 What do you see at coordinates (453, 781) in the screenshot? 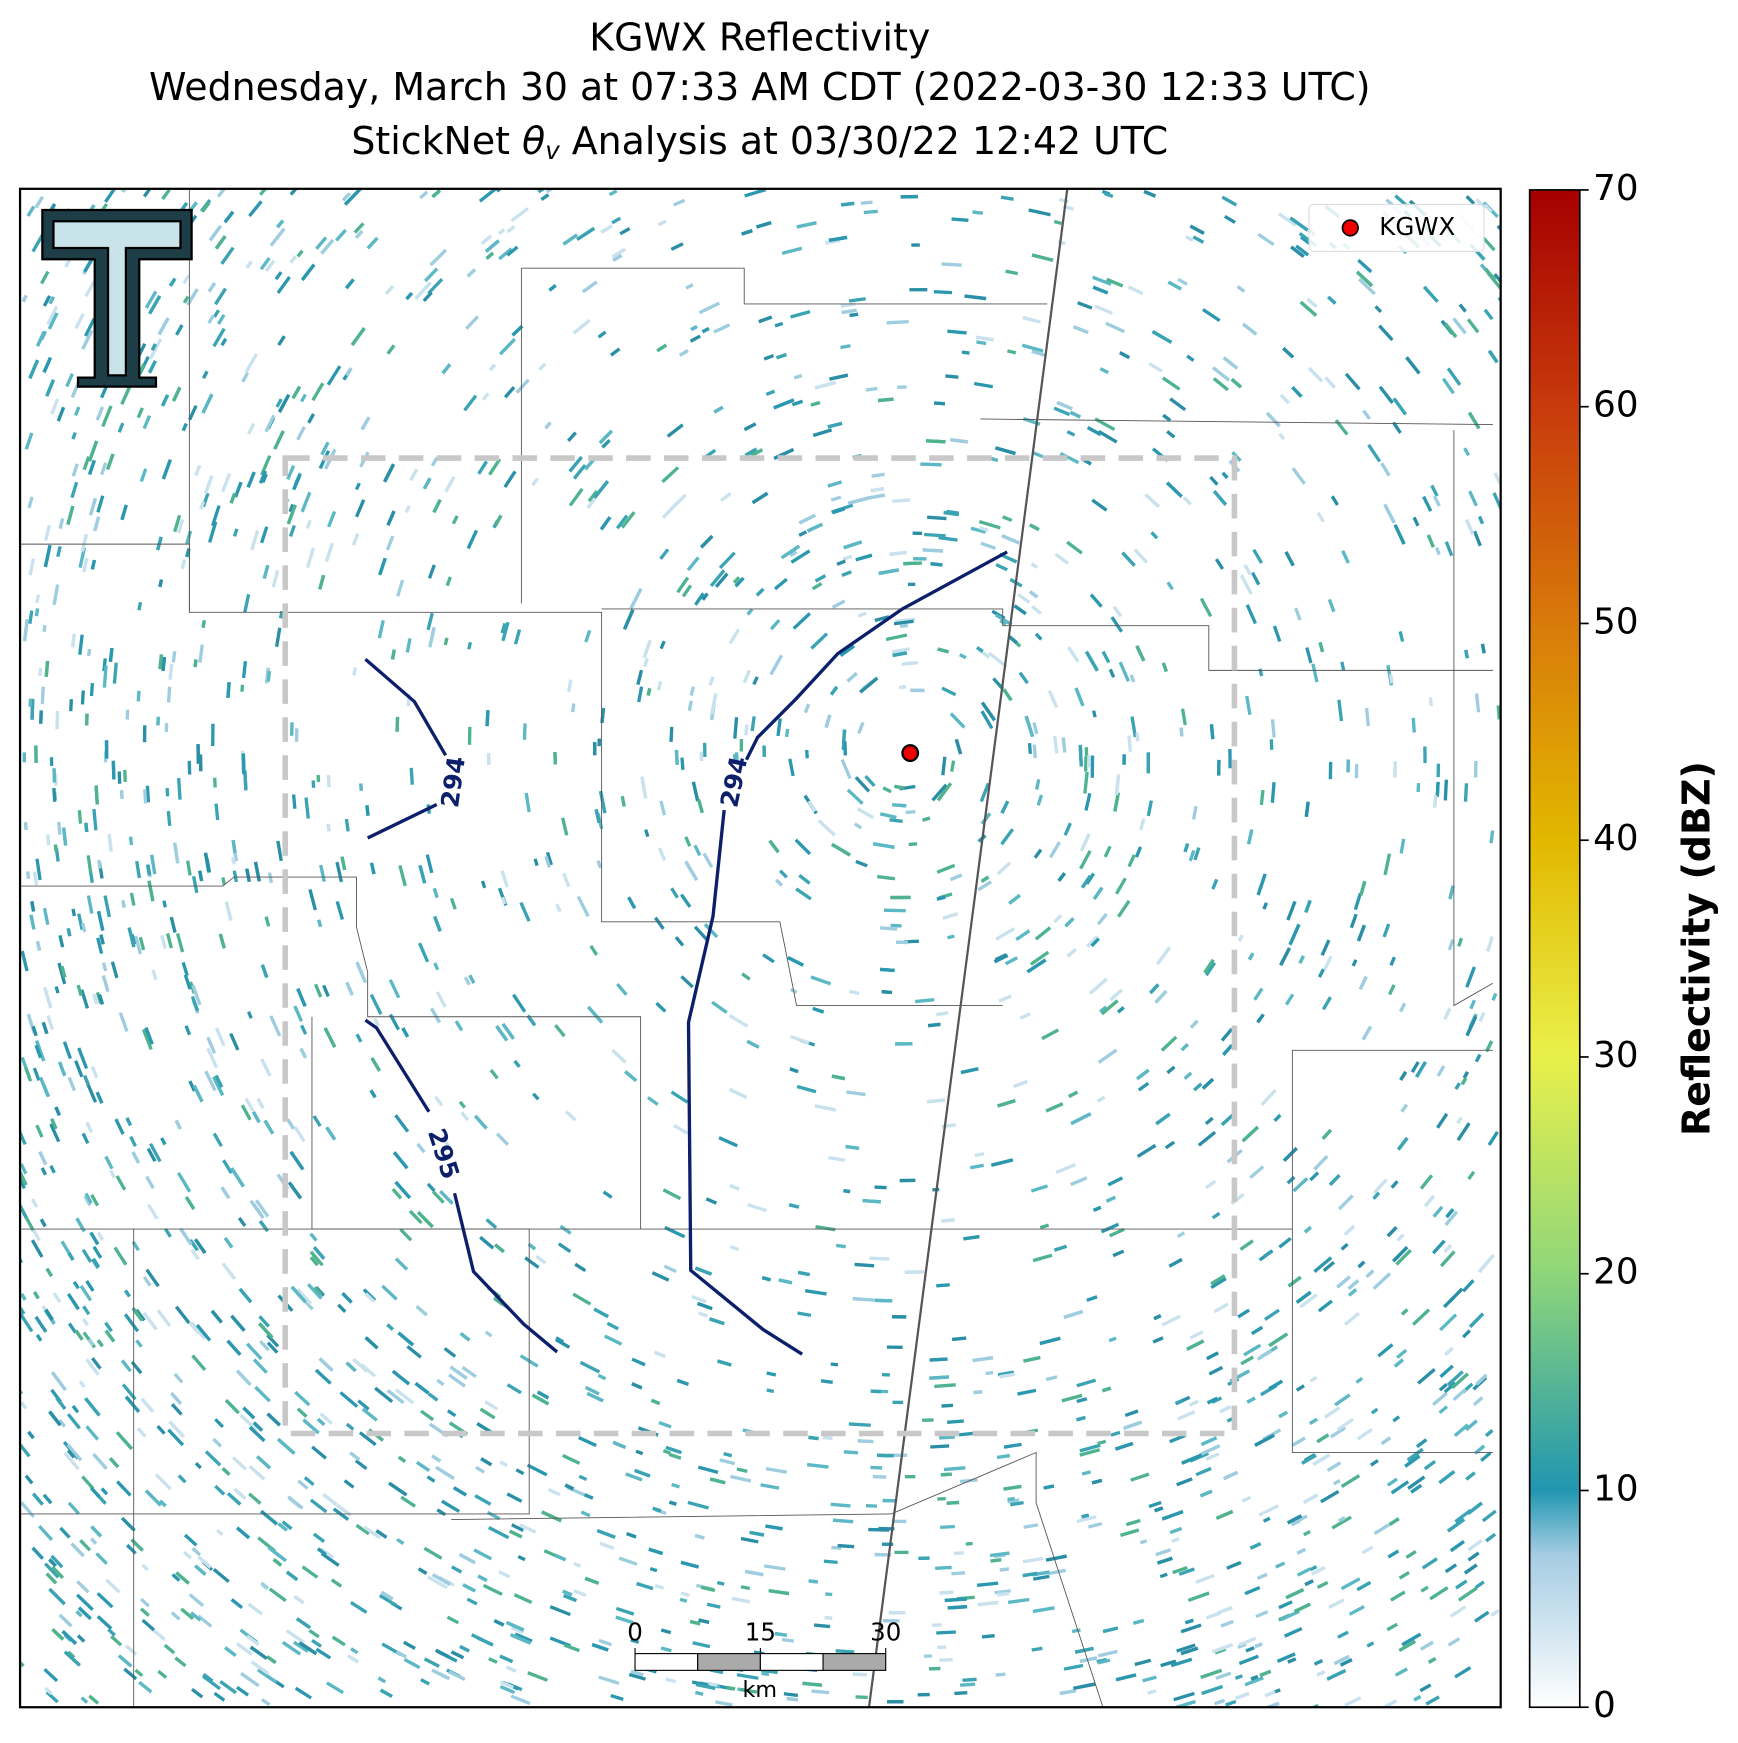
I see `contour-label: 294` at bounding box center [453, 781].